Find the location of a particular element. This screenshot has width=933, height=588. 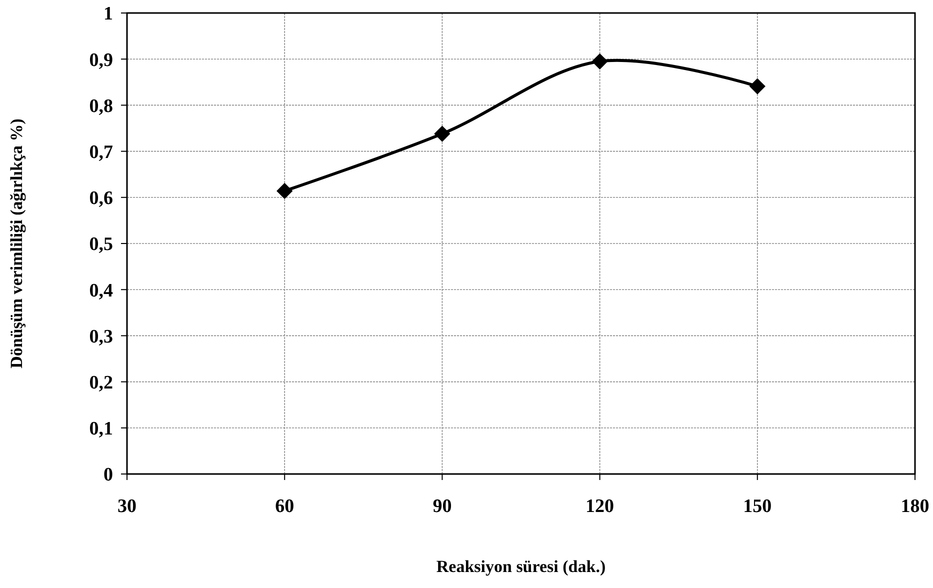

y-tick-label: 1 is located at coordinates (108, 14).